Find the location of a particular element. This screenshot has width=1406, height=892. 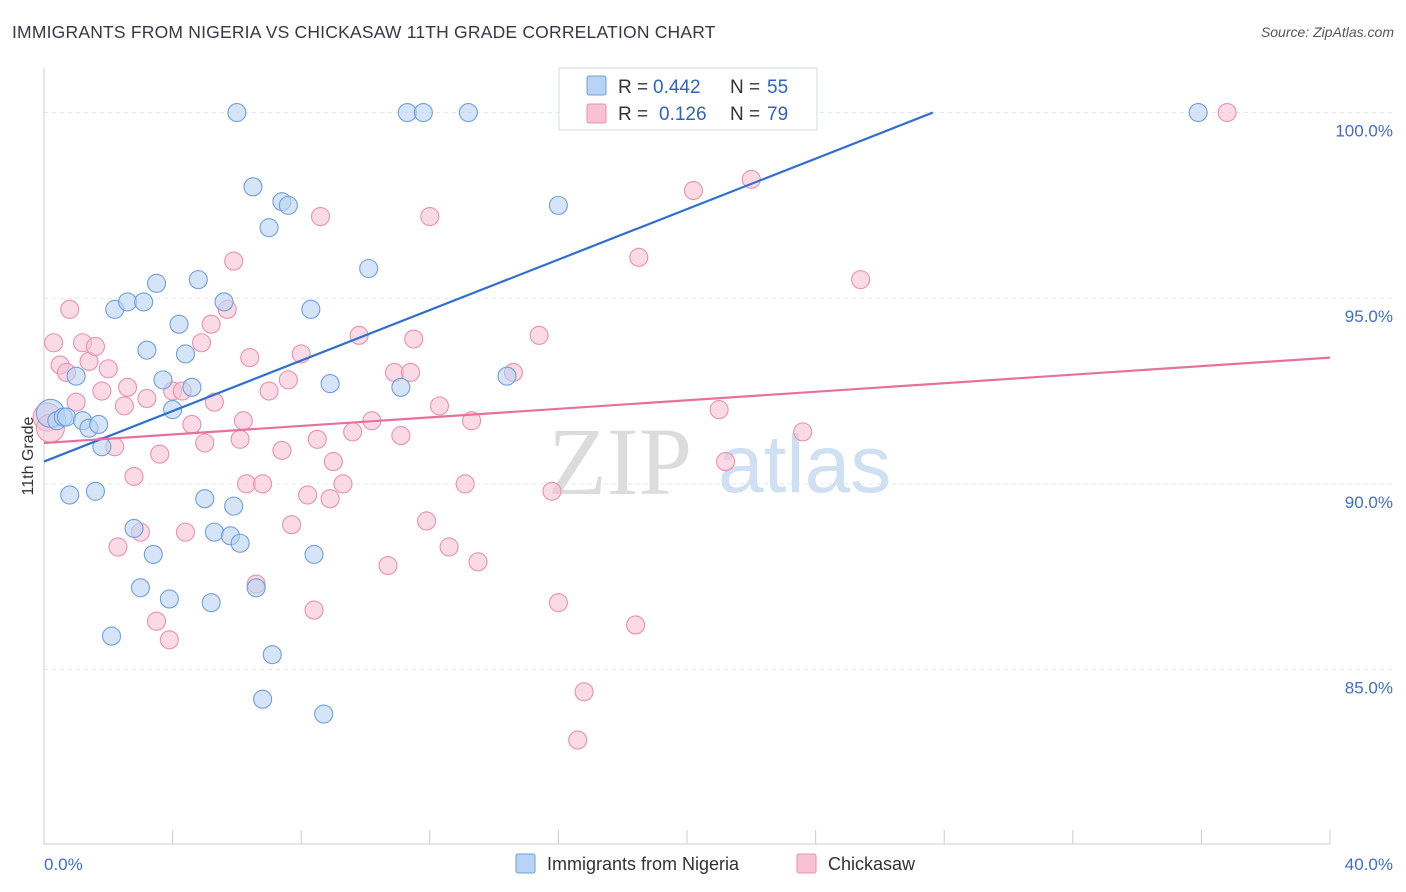

bottom-legend-label-chickasaw: Chickasaw is located at coordinates (872, 864).